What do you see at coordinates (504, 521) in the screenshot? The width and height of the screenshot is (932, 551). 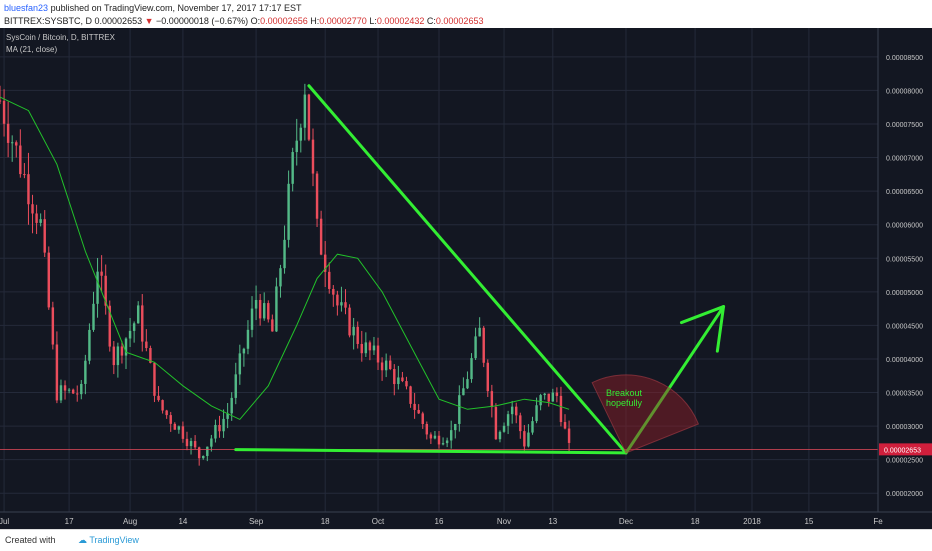 I see `x-tick-label: Nov` at bounding box center [504, 521].